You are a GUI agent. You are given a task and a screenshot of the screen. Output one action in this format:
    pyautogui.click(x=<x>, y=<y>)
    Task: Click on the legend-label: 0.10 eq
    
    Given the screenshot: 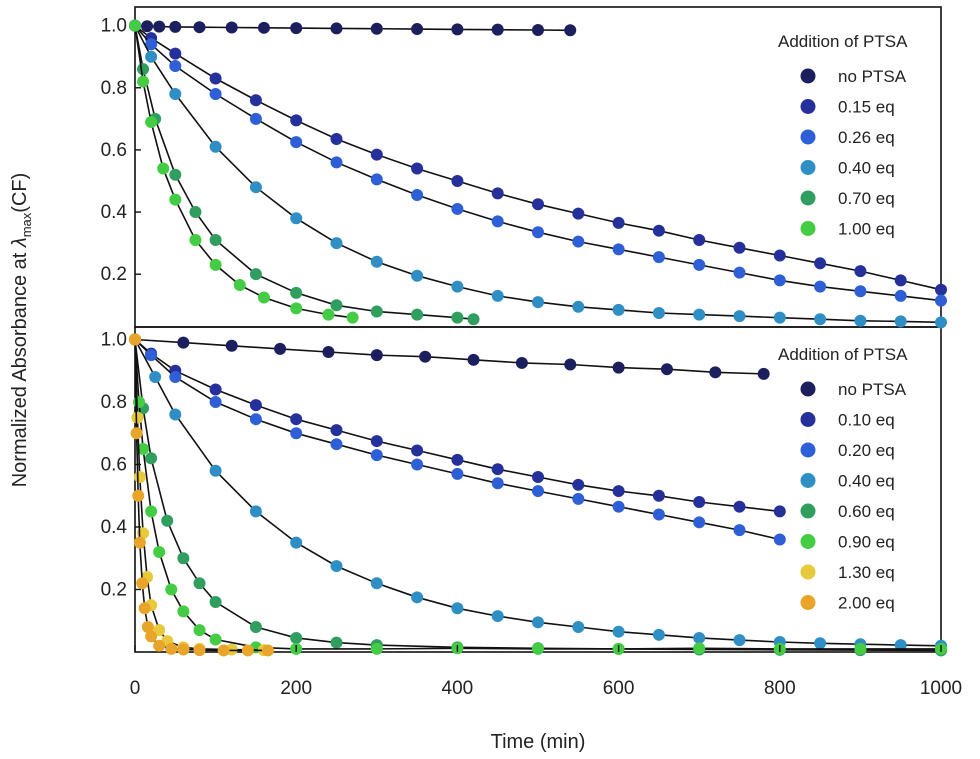 What is the action you would take?
    pyautogui.click(x=866, y=420)
    